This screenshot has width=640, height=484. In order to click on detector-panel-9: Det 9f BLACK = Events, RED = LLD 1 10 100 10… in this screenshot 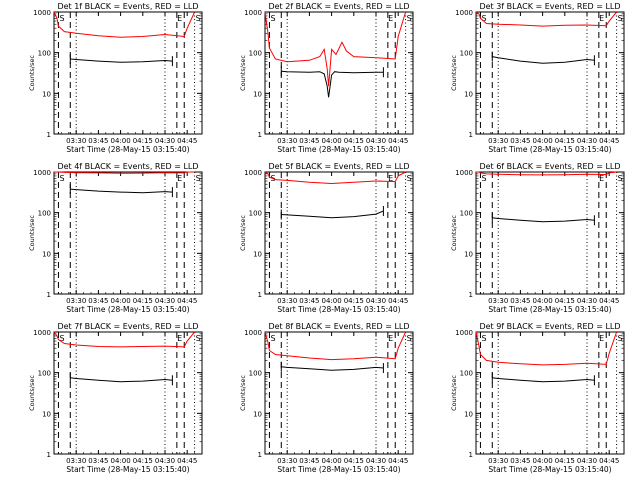, I will do `click(537, 398)`.